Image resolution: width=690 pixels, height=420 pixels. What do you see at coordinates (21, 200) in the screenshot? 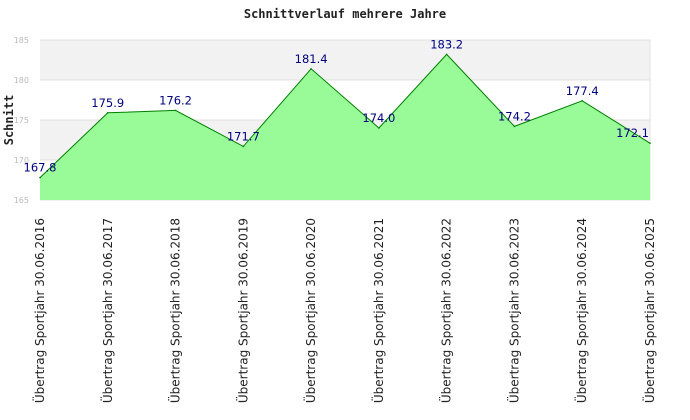
I see `y-tick-label: 165` at bounding box center [21, 200].